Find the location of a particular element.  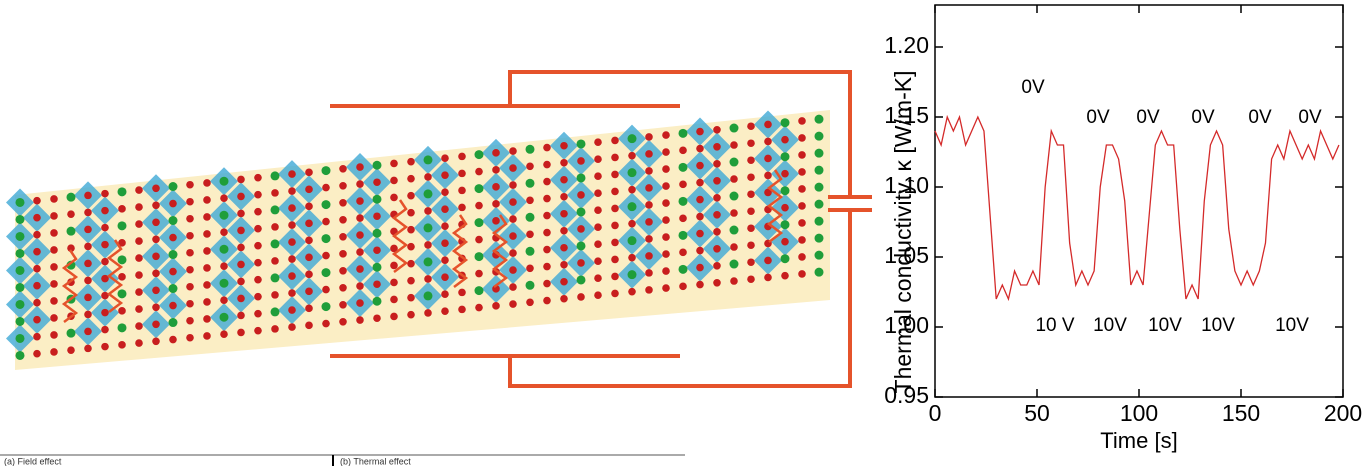

y-tick-label: 0.95 is located at coordinates (906, 395).